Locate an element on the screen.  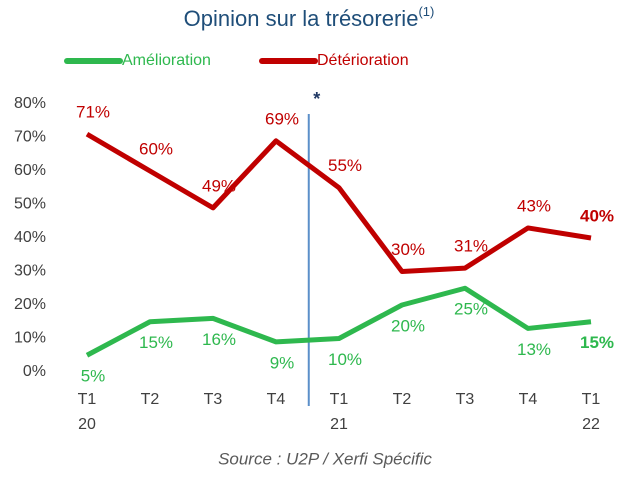
source: Source : U2P / Xerfi Spécific is located at coordinates (325, 458).